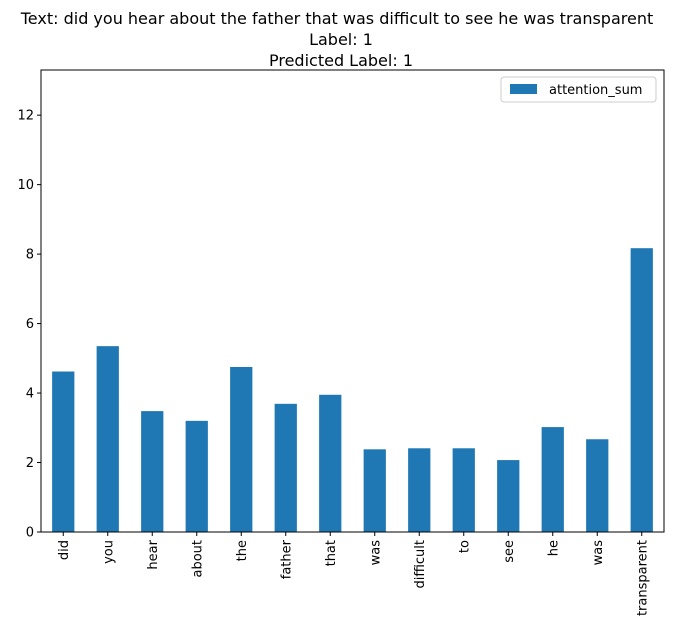  Describe the element at coordinates (30, 255) in the screenshot. I see `y-tick-label: 8` at that location.